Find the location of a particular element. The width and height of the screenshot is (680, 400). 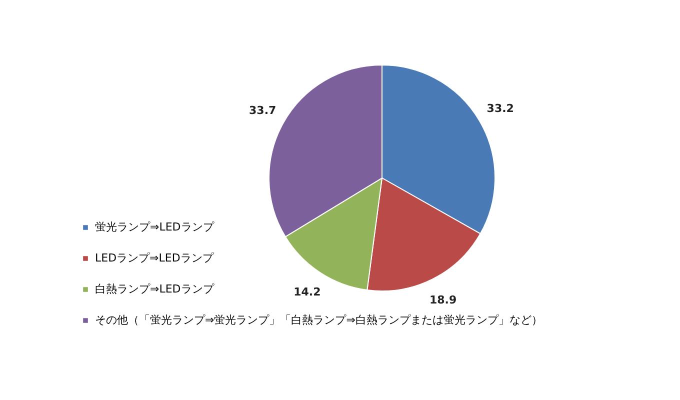

data-label: 33.7 is located at coordinates (262, 110).